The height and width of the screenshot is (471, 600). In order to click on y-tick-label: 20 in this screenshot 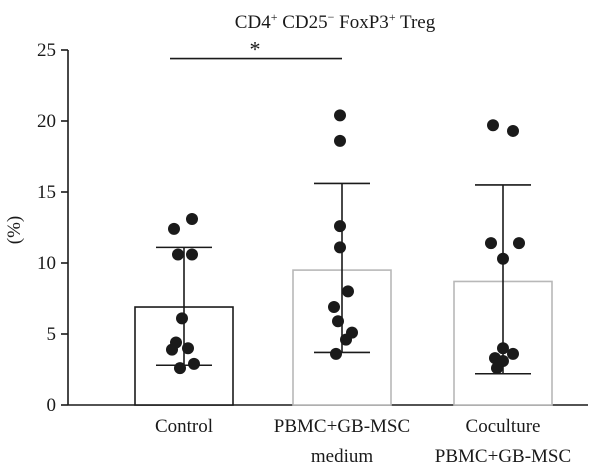, I will do `click(46, 121)`.